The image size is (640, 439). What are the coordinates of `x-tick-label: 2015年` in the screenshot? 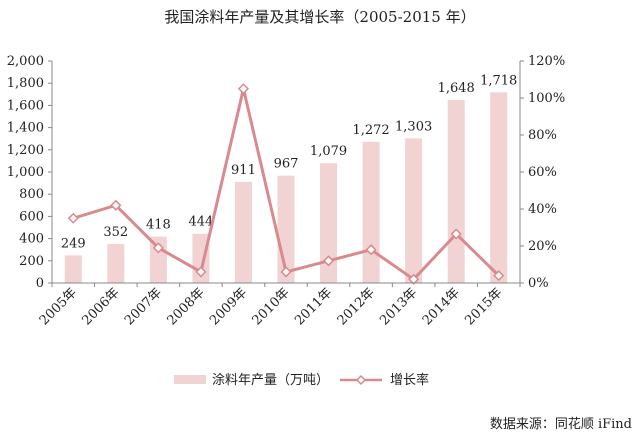 It's located at (483, 306).